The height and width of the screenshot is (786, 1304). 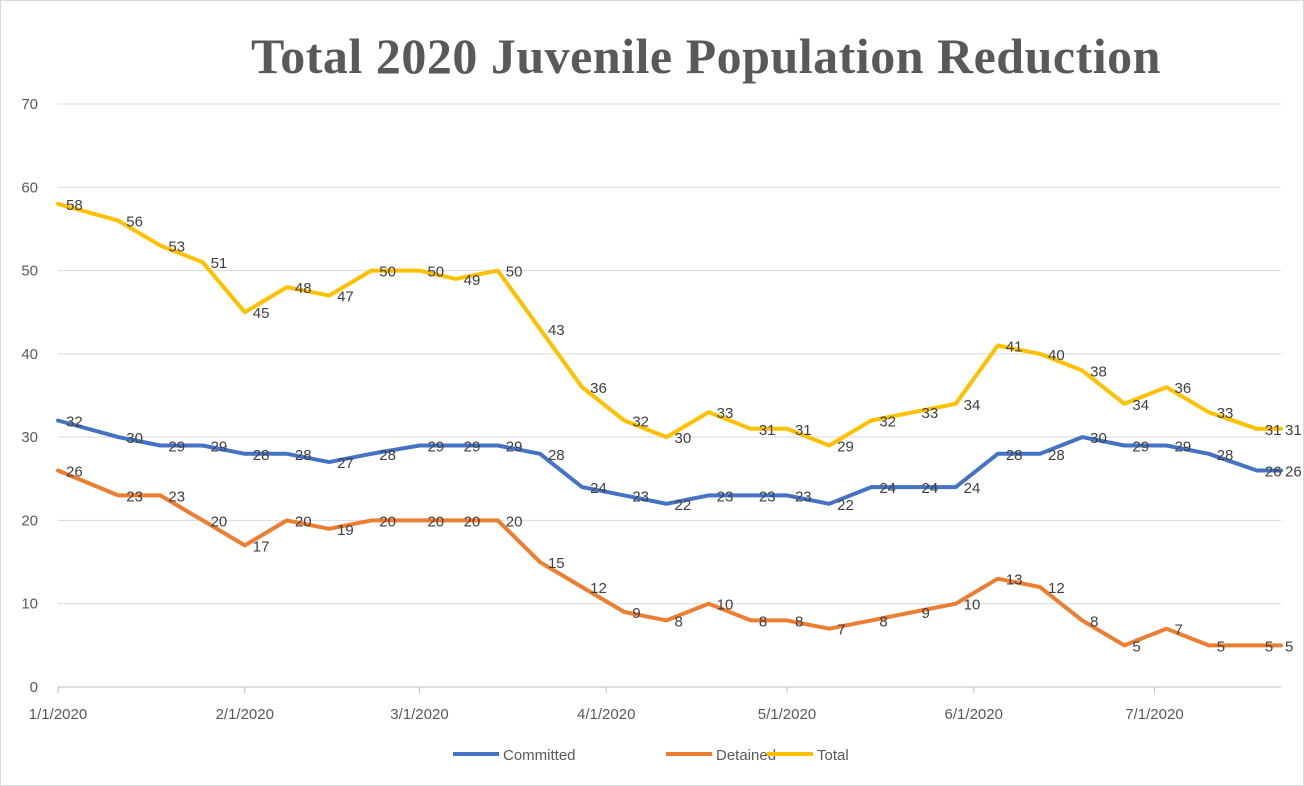 I want to click on x-tick-label: 3/1/2020, so click(x=419, y=714).